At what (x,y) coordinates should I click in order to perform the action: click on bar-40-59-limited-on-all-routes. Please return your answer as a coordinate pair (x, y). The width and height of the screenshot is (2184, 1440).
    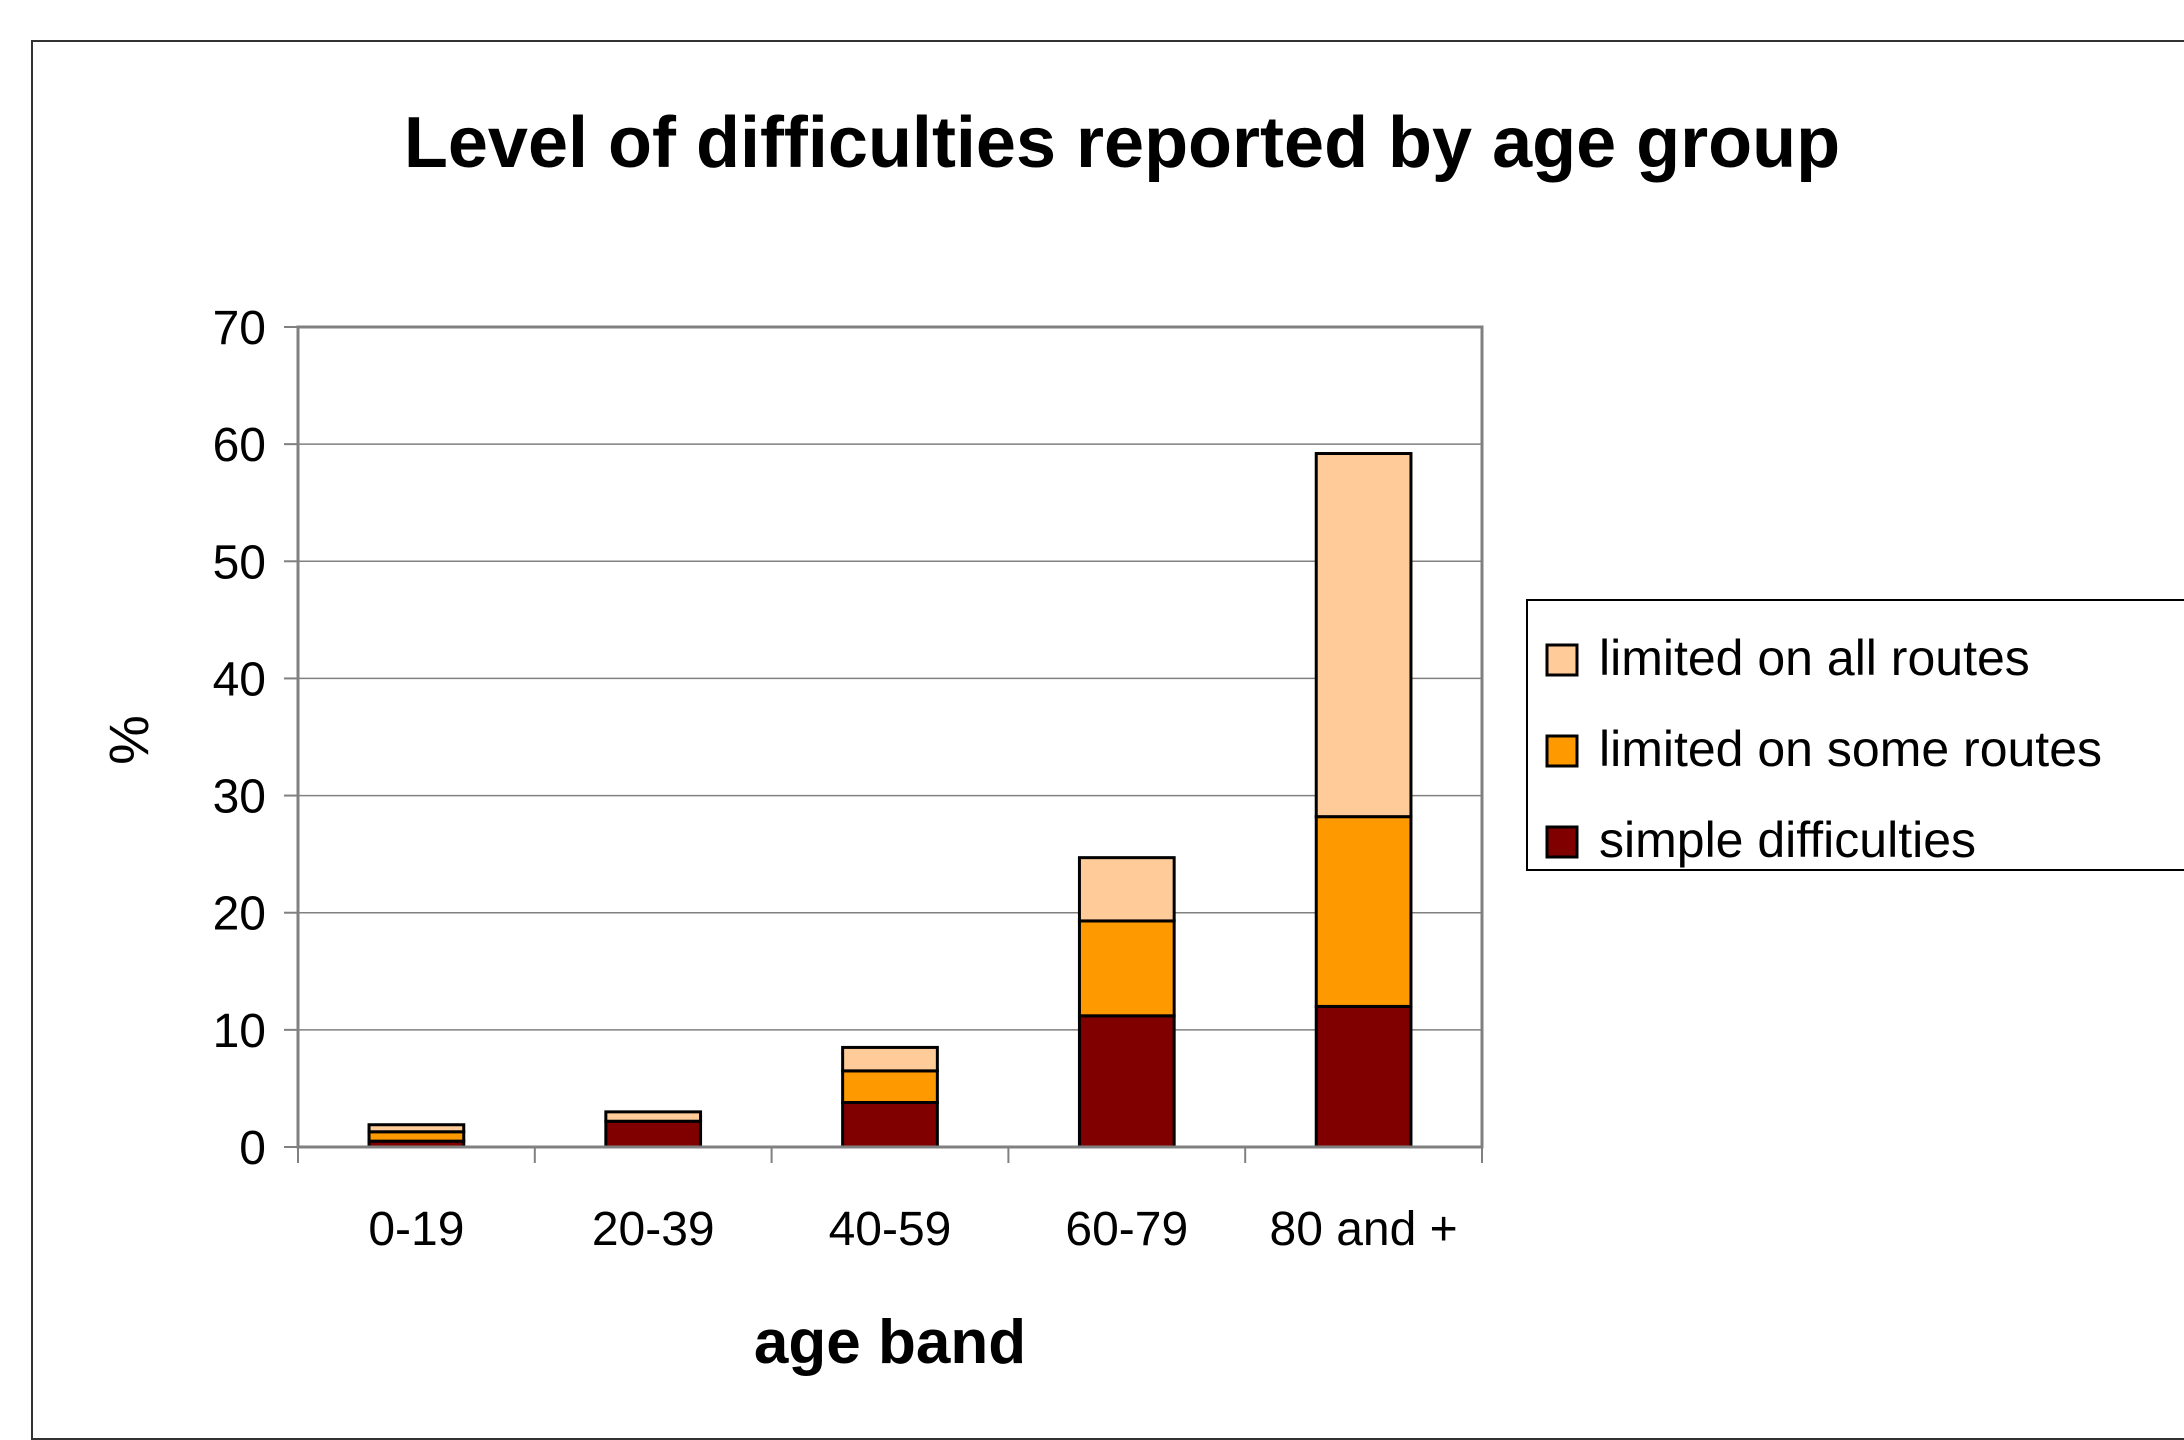
    Looking at the image, I should click on (890, 1059).